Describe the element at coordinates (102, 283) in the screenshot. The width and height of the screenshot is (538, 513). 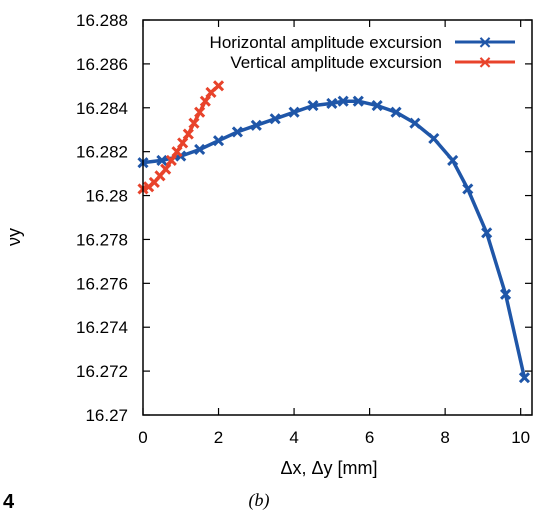
I see `y-tick-label: 16.276` at that location.